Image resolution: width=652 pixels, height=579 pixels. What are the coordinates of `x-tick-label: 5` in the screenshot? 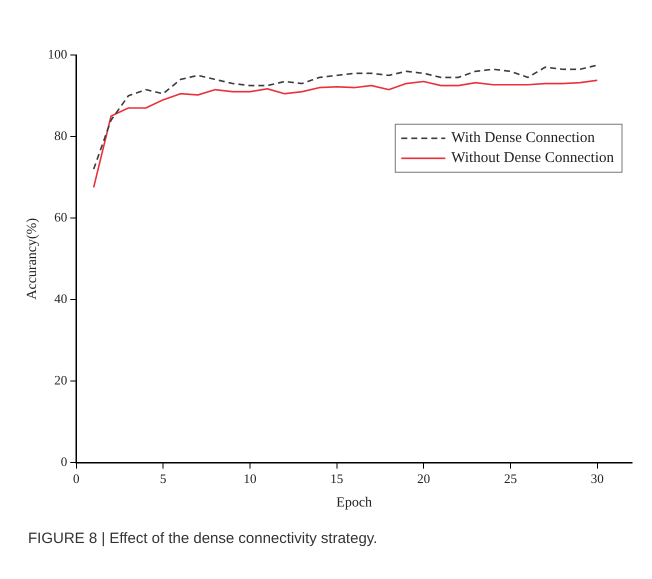 It's located at (163, 478).